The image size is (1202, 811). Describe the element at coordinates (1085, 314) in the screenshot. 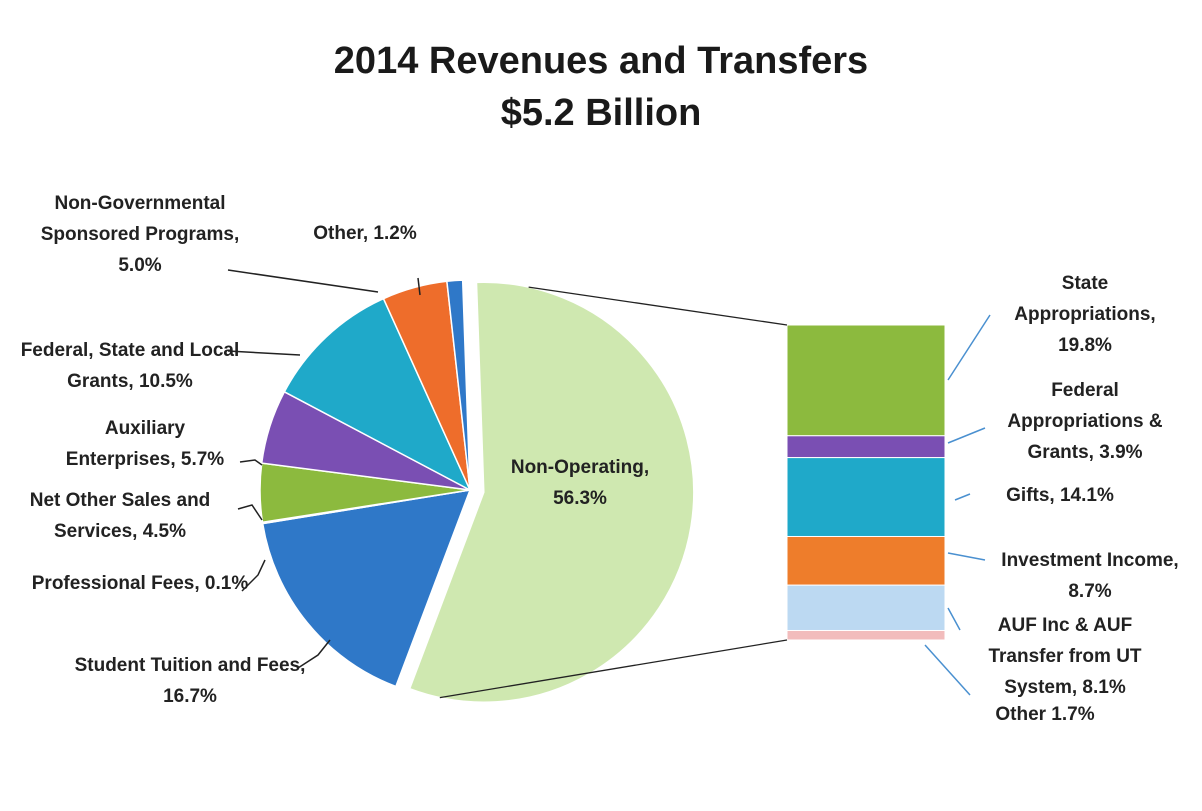

I see `data-label: State Appropriations, 19.8%` at that location.